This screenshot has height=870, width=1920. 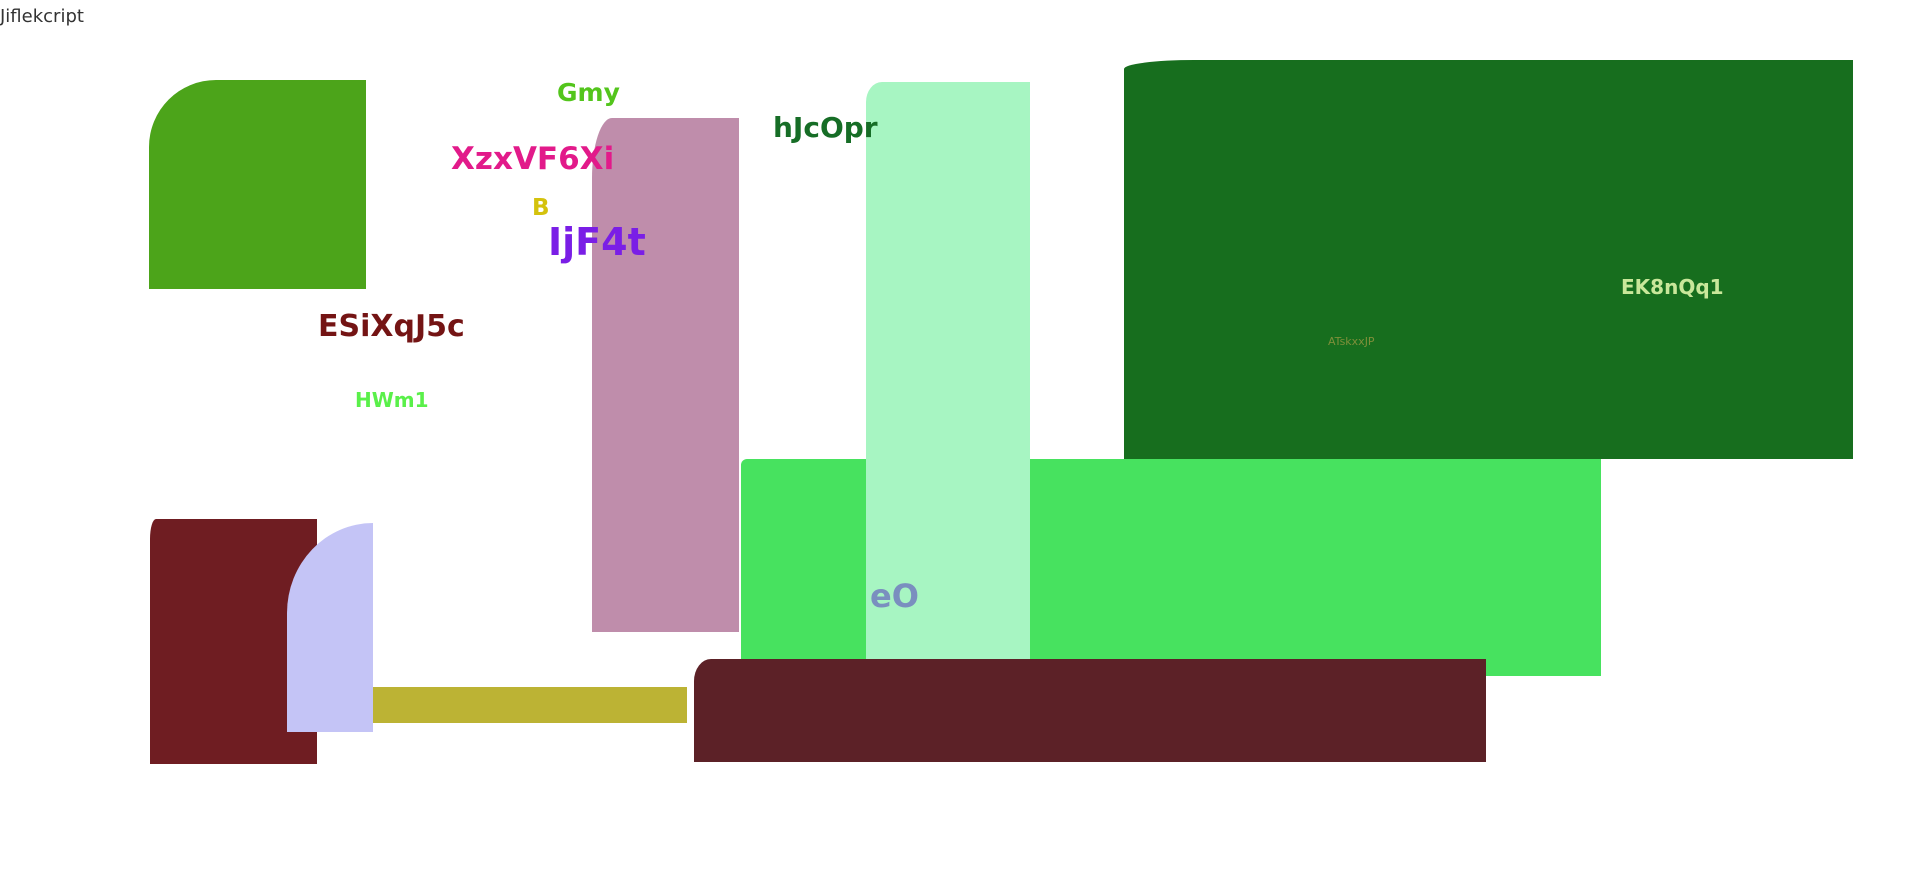 I want to click on label-hjc: hJcOpr, so click(x=825, y=127).